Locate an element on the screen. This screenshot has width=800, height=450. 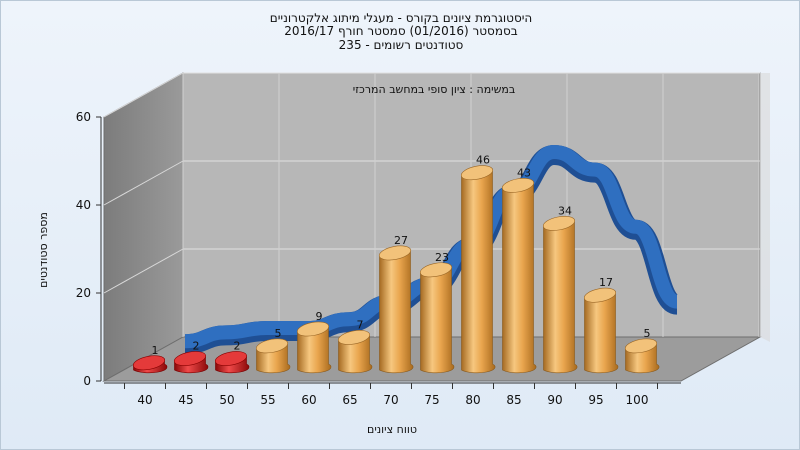
left-wall is located at coordinates (143, 227).